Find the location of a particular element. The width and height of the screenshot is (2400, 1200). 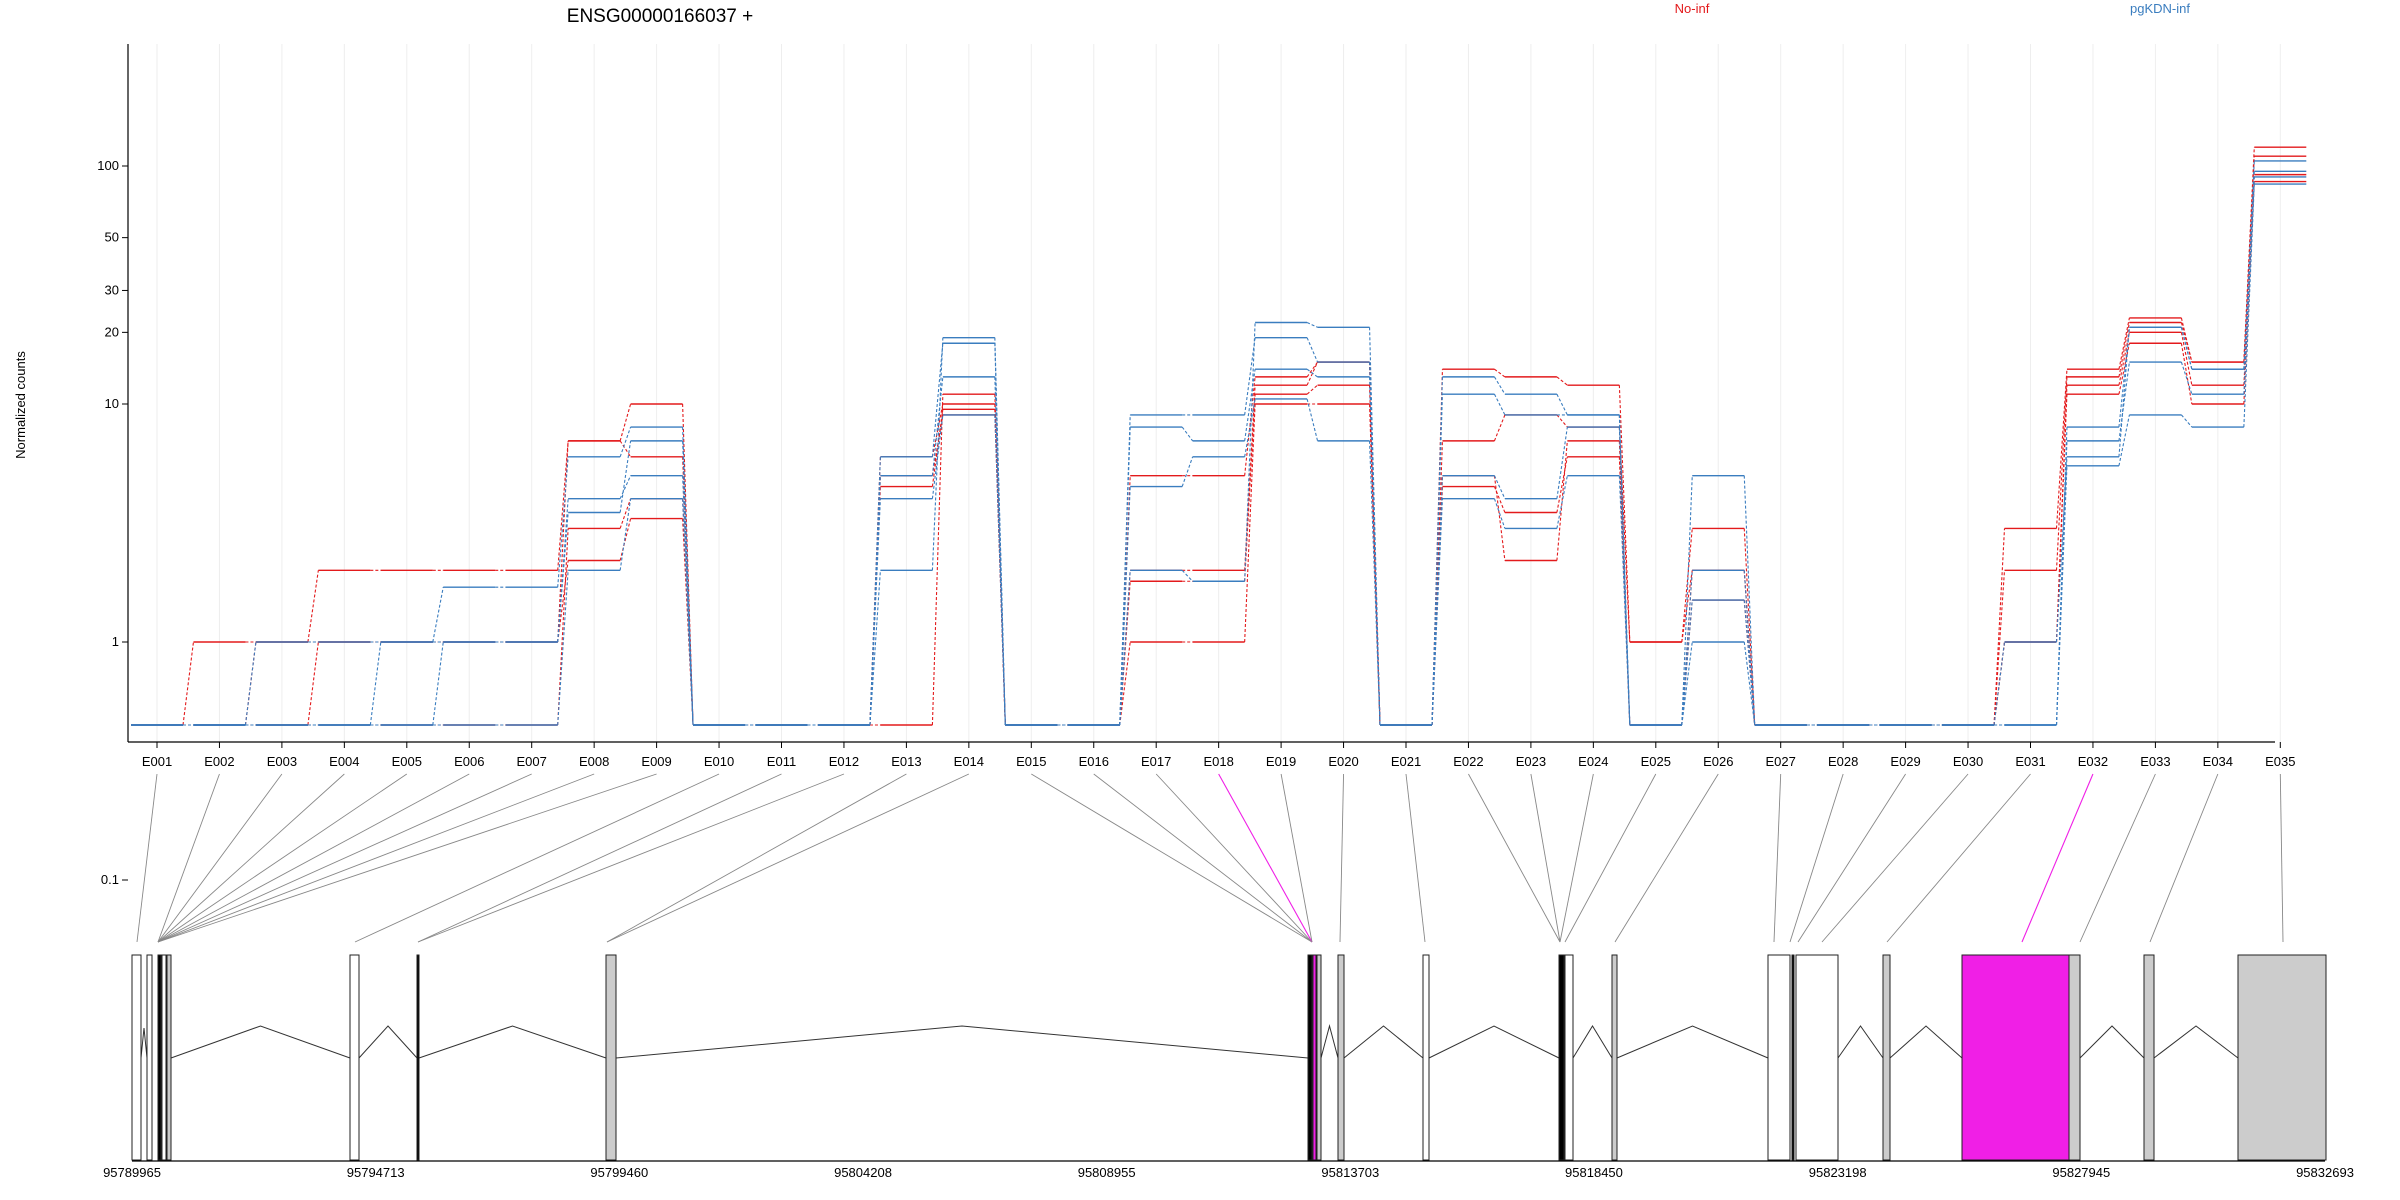

connector-E002 is located at coordinates (188, 858).